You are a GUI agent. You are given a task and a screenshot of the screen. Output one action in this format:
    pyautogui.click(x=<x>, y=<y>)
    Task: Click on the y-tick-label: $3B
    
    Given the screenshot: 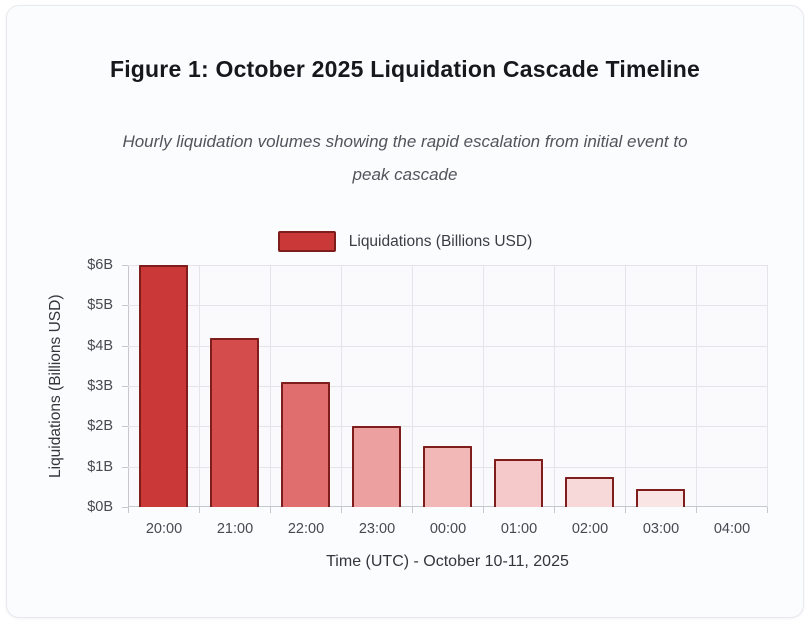 What is the action you would take?
    pyautogui.click(x=100, y=386)
    